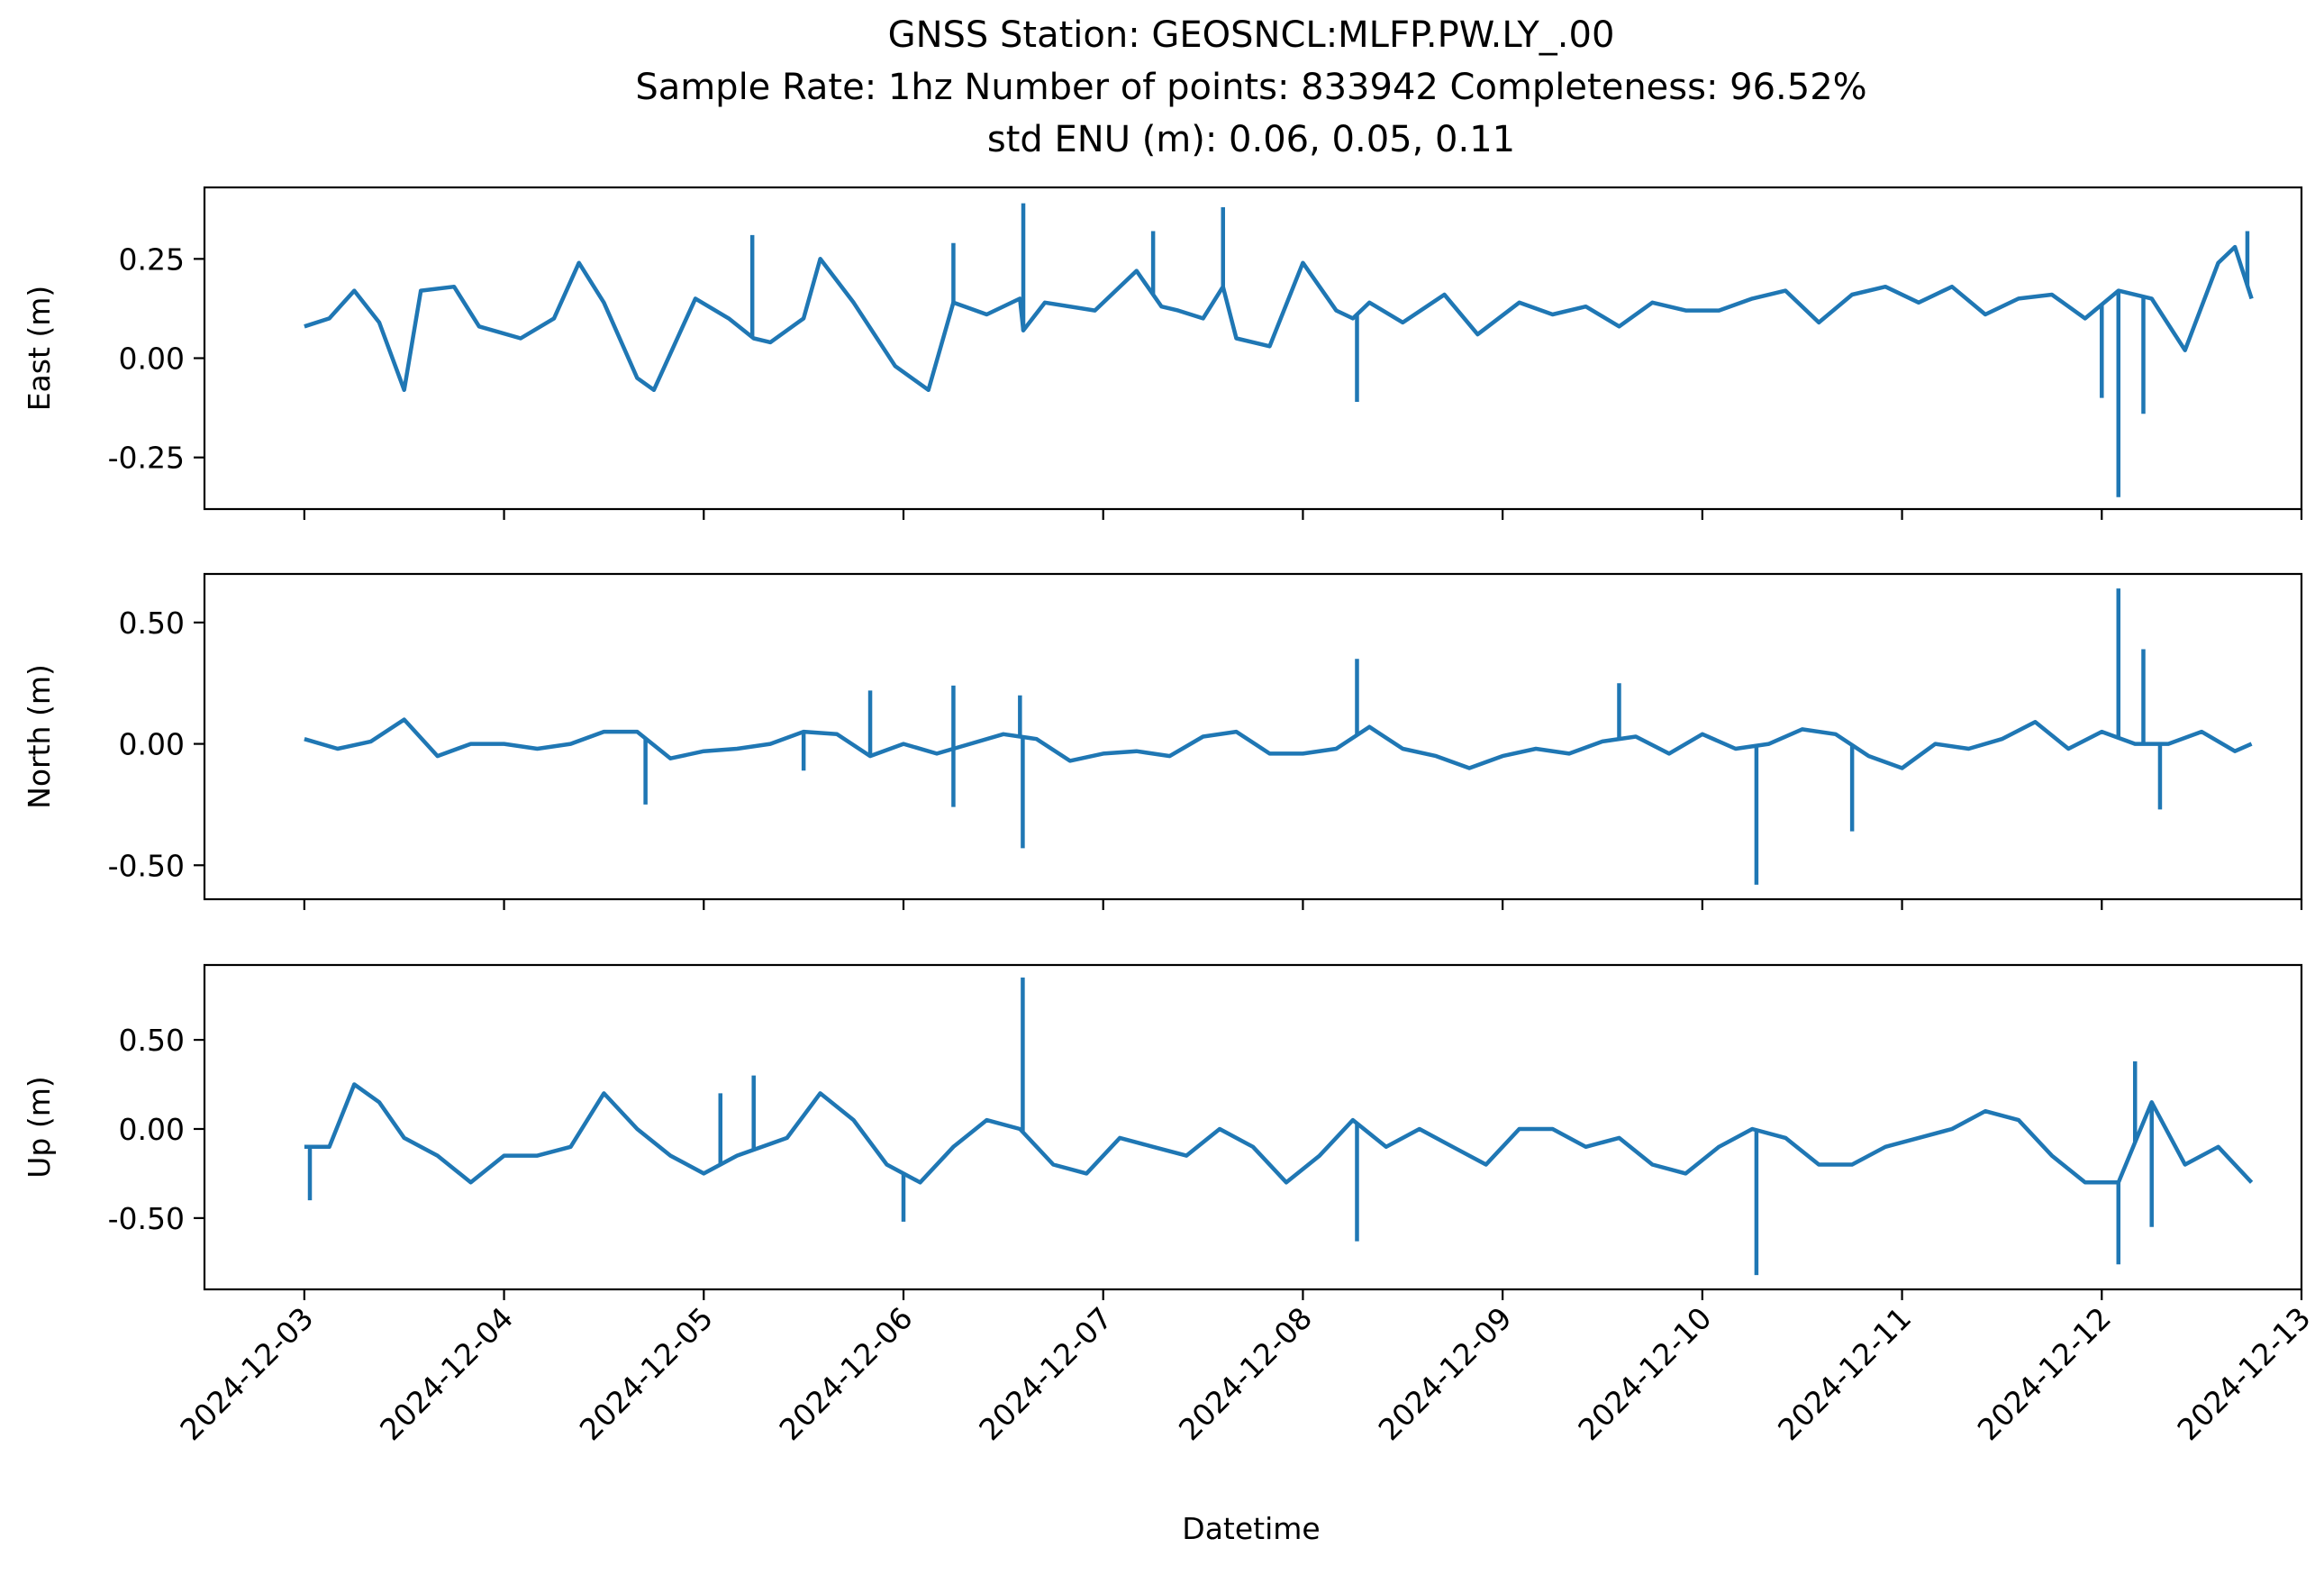  Describe the element at coordinates (39, 1127) in the screenshot. I see `up-y-axis-label: Up (m)` at that location.